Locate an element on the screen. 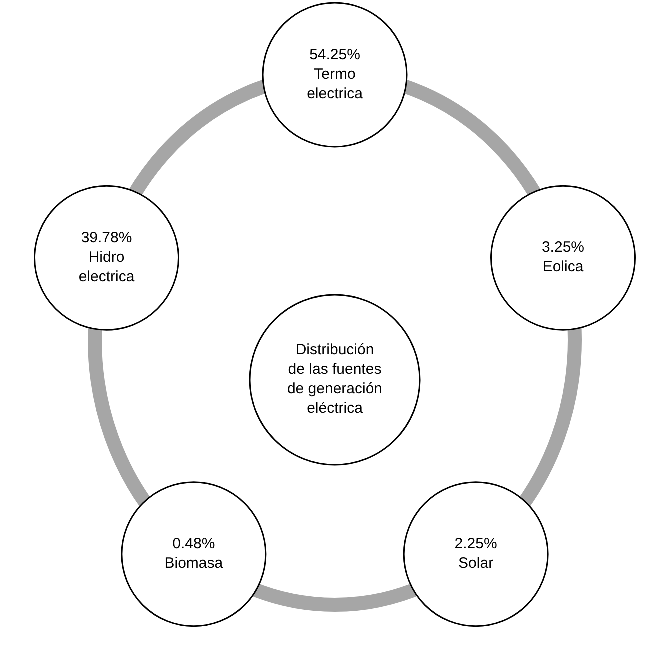  data-label: 39.78% is located at coordinates (106, 237).